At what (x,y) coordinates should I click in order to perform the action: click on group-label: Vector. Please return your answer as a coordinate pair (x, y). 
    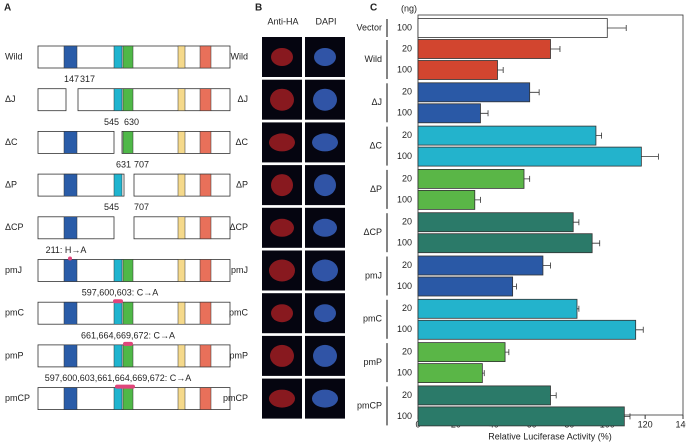
    Looking at the image, I should click on (369, 27).